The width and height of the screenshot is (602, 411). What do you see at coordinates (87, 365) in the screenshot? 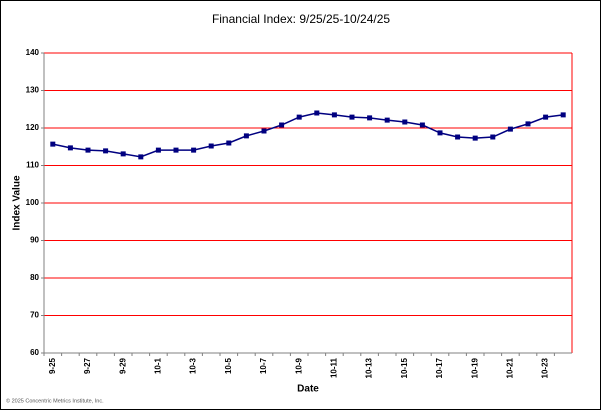
I see `x-tick-label: 9-27` at bounding box center [87, 365].